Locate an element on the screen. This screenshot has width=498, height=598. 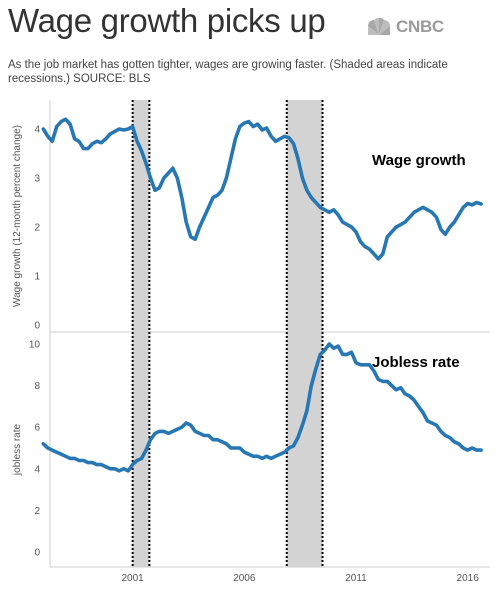
page-title: Wage growth picks up is located at coordinates (167, 20).